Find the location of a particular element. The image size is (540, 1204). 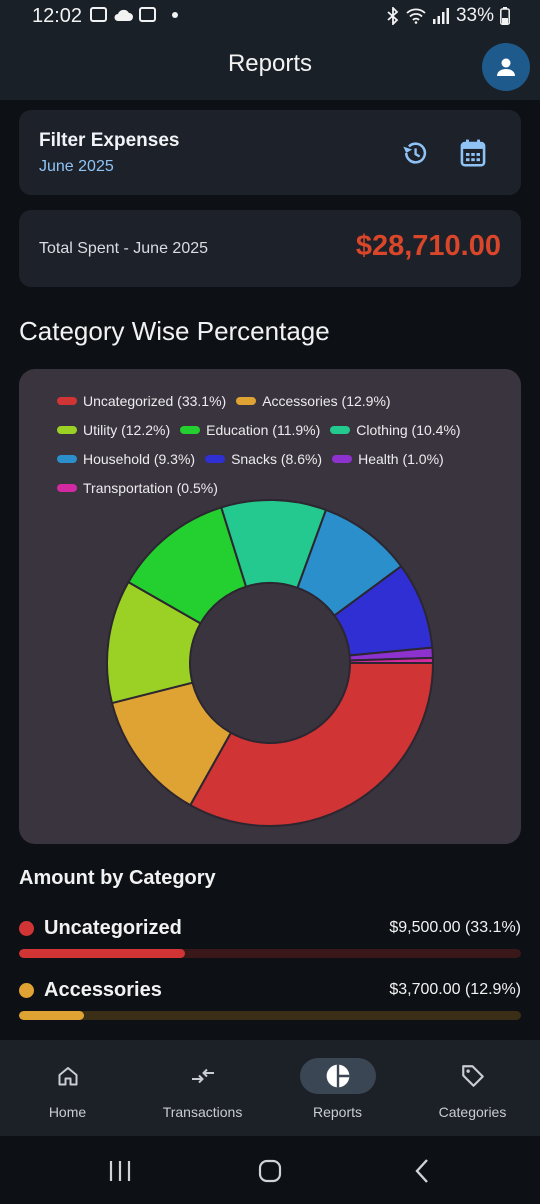

amount-by-category-heading: Amount by Category is located at coordinates (117, 878).